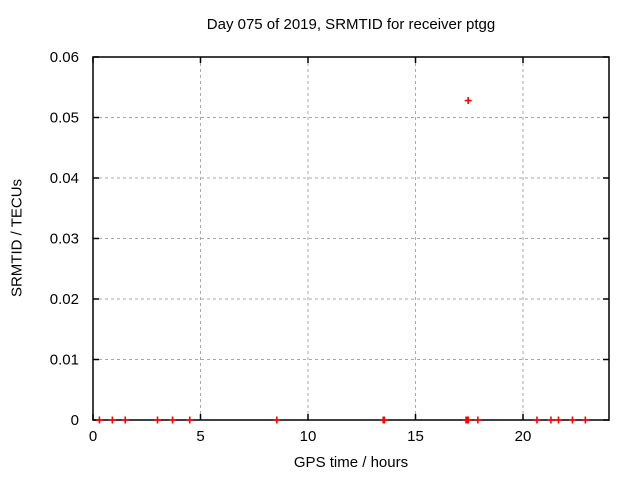 The width and height of the screenshot is (640, 480). Describe the element at coordinates (64, 57) in the screenshot. I see `y-tick-label: 0.06` at that location.